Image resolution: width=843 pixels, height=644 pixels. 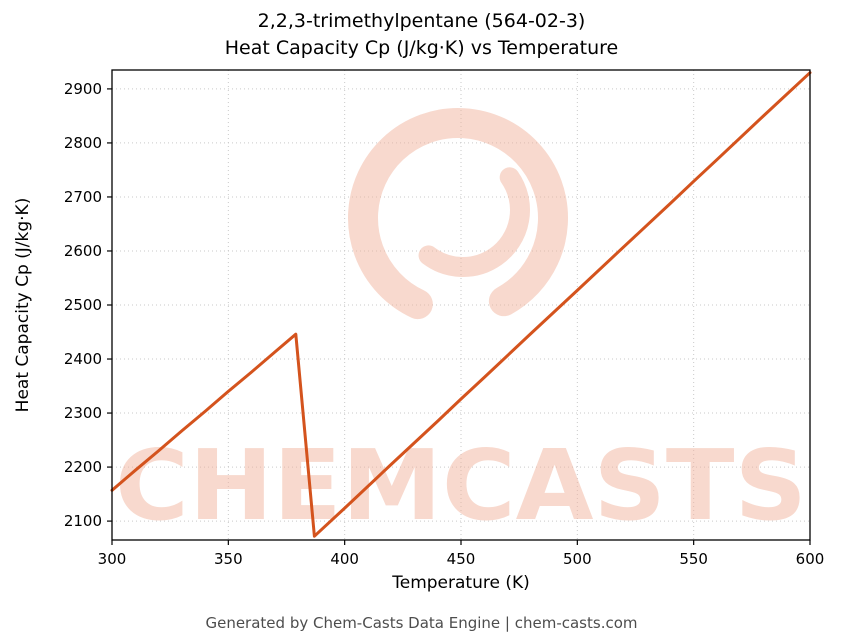 What do you see at coordinates (810, 559) in the screenshot?
I see `svg-text: 600` at bounding box center [810, 559].